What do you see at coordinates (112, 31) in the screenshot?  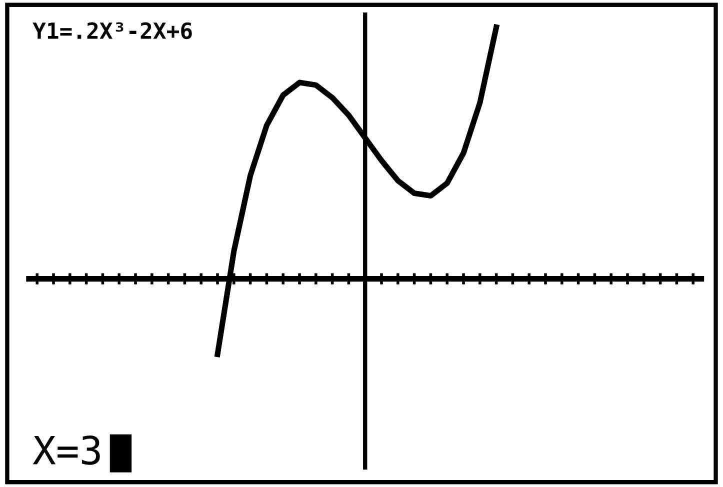 I see `annotation: Y1=.2X³-2X+6` at bounding box center [112, 31].